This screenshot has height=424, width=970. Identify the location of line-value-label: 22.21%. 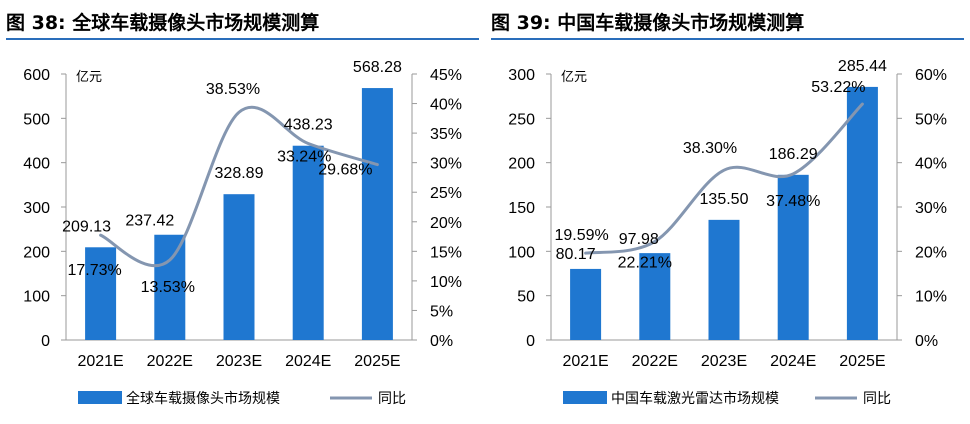
(645, 263).